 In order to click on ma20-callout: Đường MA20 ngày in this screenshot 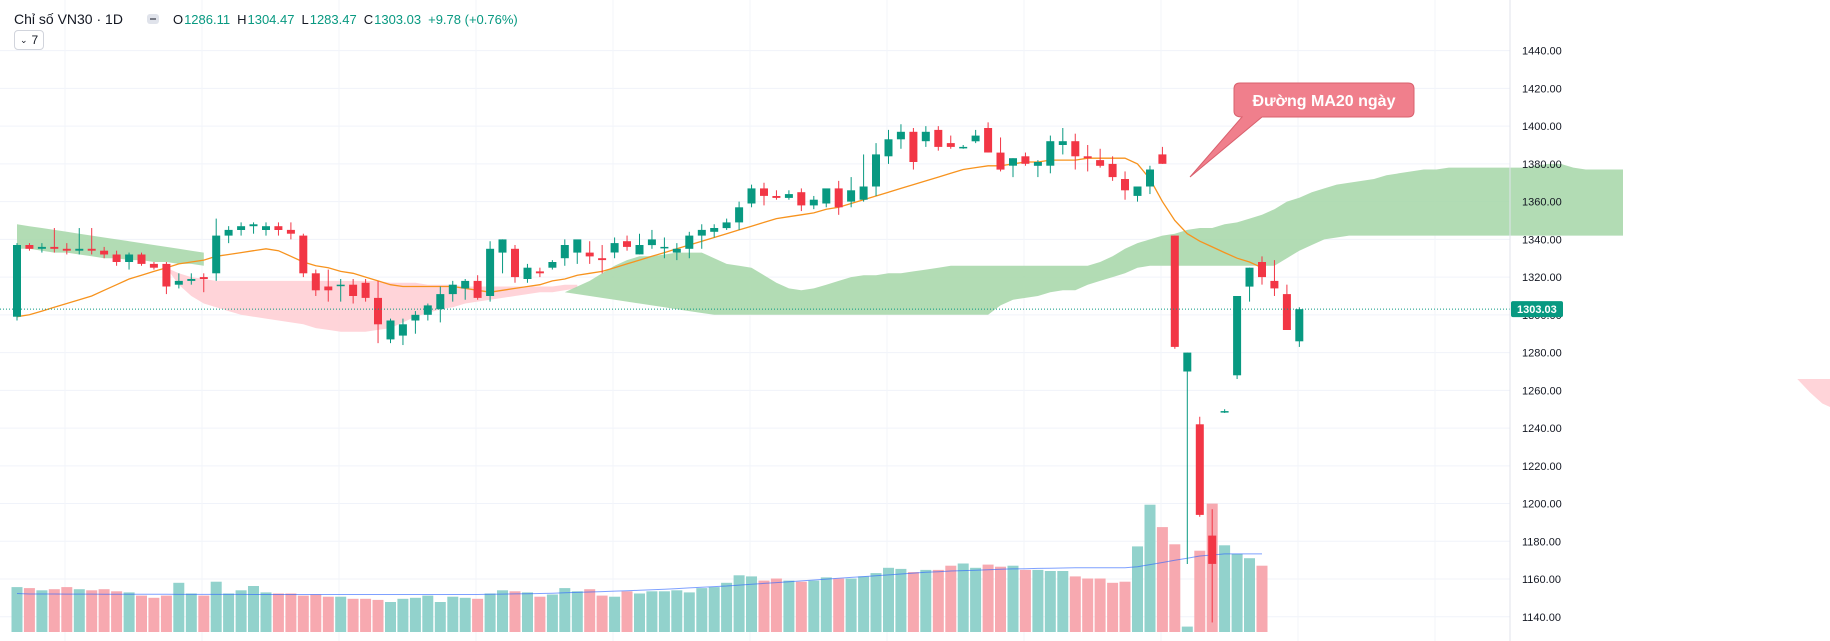, I will do `click(1302, 130)`.